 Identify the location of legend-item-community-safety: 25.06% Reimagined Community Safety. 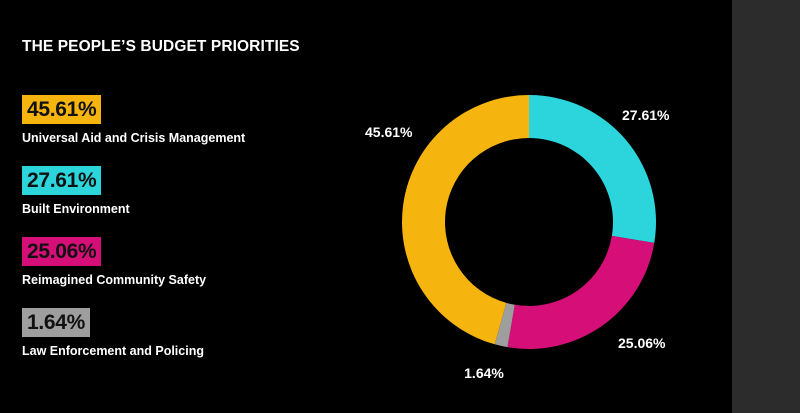
(114, 262).